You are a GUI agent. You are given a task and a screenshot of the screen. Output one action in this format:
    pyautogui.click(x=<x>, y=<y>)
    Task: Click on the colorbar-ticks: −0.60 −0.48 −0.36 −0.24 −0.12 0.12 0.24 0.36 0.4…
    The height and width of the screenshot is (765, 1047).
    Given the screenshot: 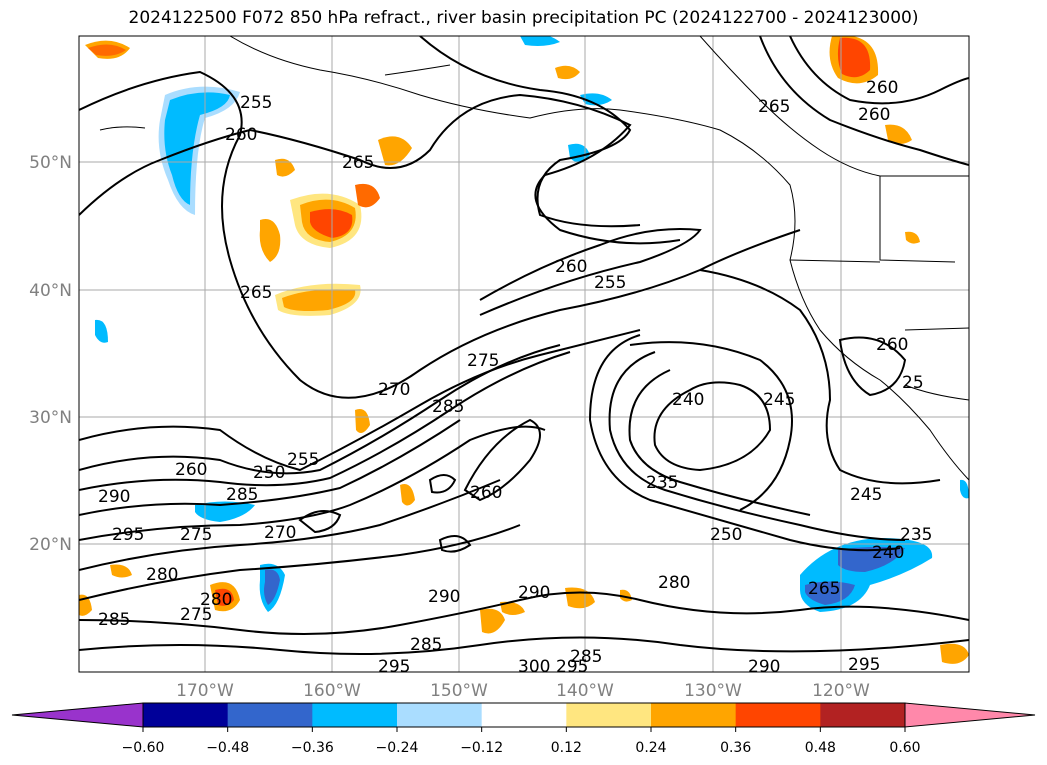 What is the action you would take?
    pyautogui.click(x=521, y=741)
    